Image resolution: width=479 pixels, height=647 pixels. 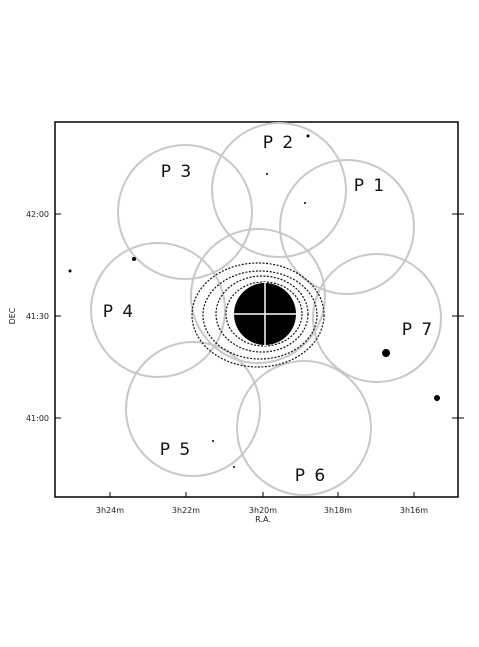 I want to click on pointing-label: P 3, so click(x=177, y=172).